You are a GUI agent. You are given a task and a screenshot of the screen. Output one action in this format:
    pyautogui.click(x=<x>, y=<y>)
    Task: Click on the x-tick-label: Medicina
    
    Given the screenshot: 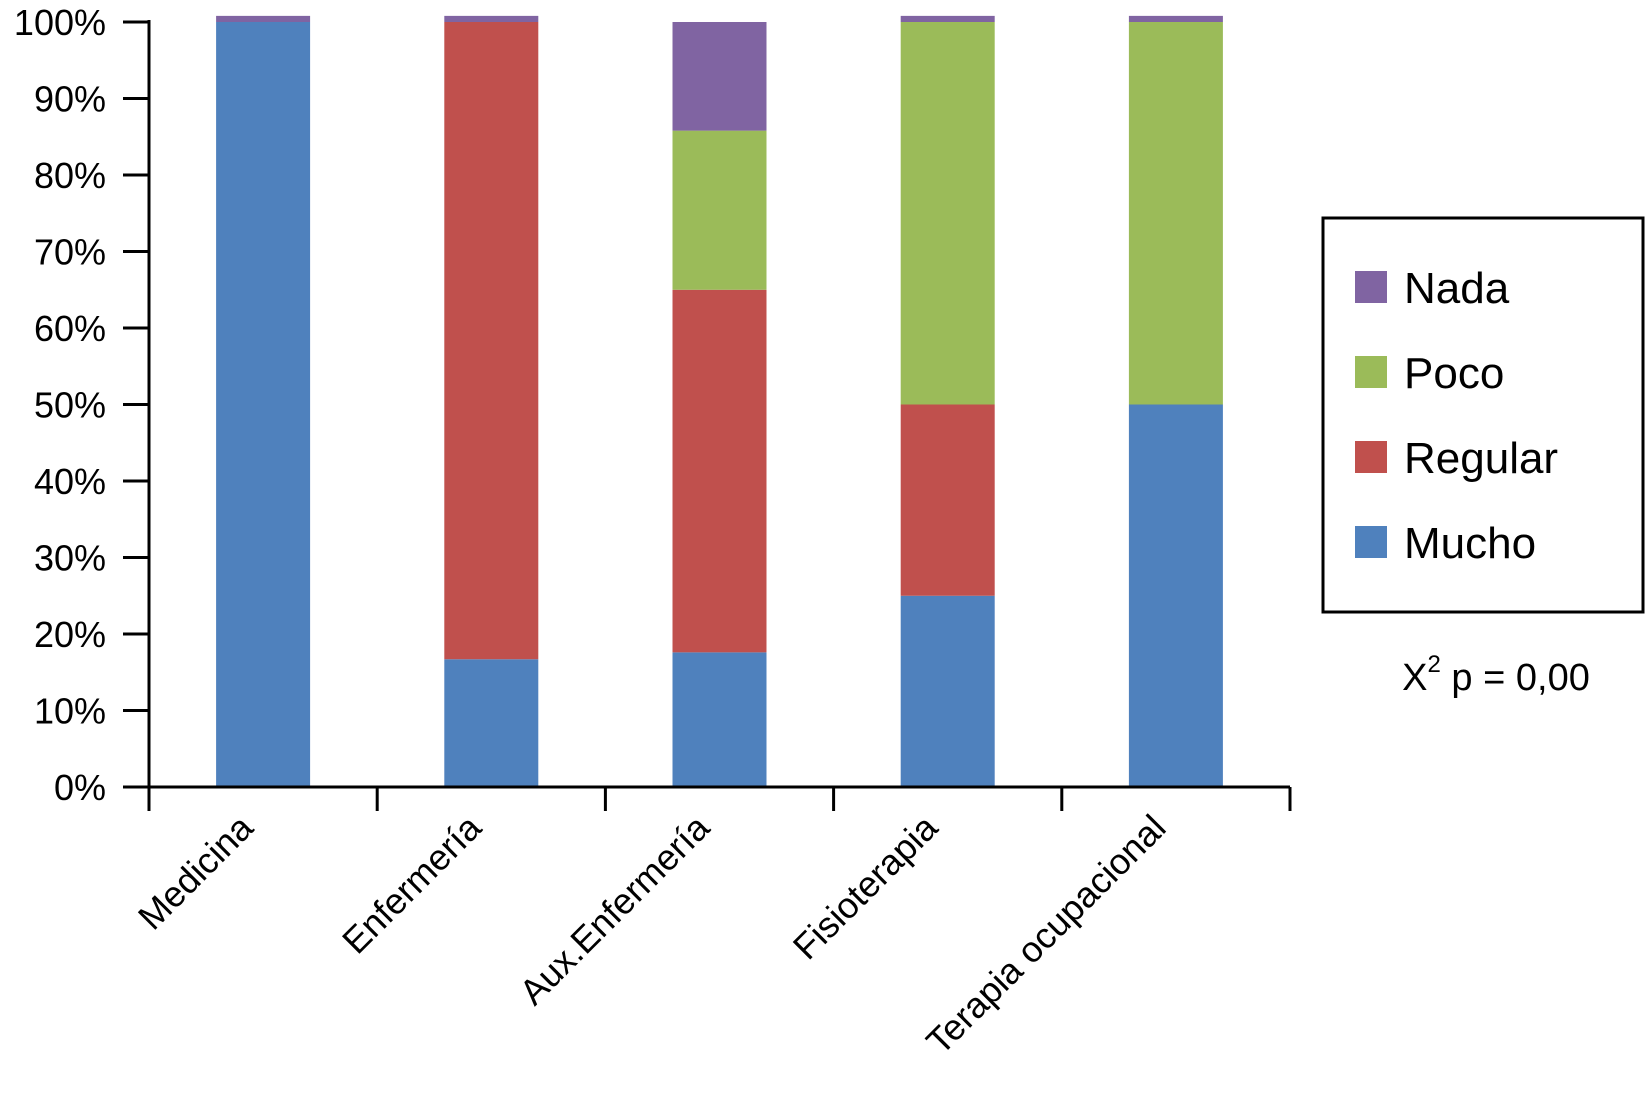 What is the action you would take?
    pyautogui.click(x=196, y=872)
    